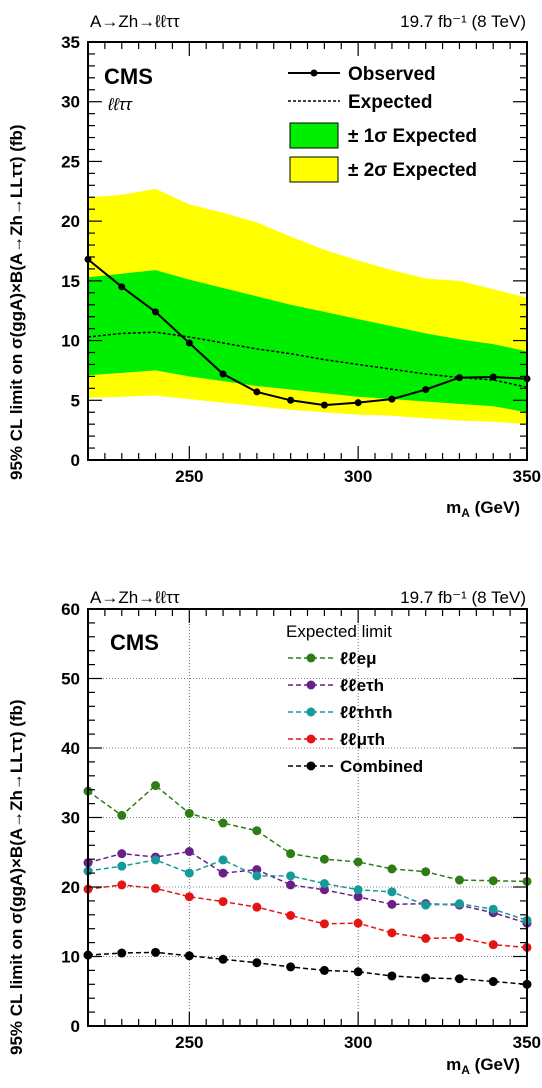 This screenshot has height=1088, width=542. I want to click on channel-label: ℓℓττ, so click(120, 104).